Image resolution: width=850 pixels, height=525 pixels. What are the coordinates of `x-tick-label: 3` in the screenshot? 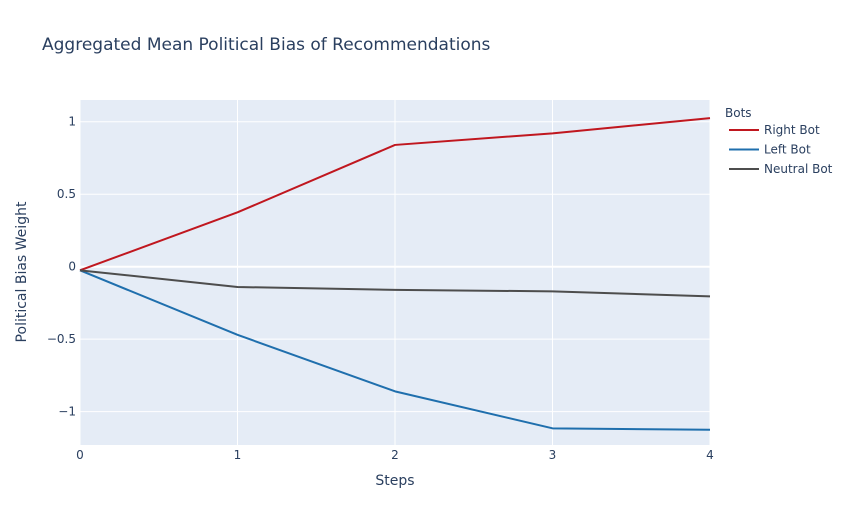 It's located at (553, 455).